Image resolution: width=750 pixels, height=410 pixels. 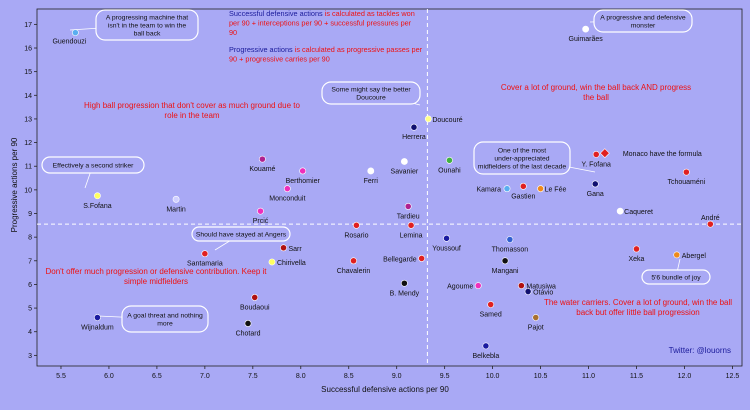 I want to click on y-tick-label: 13, so click(x=28, y=119).